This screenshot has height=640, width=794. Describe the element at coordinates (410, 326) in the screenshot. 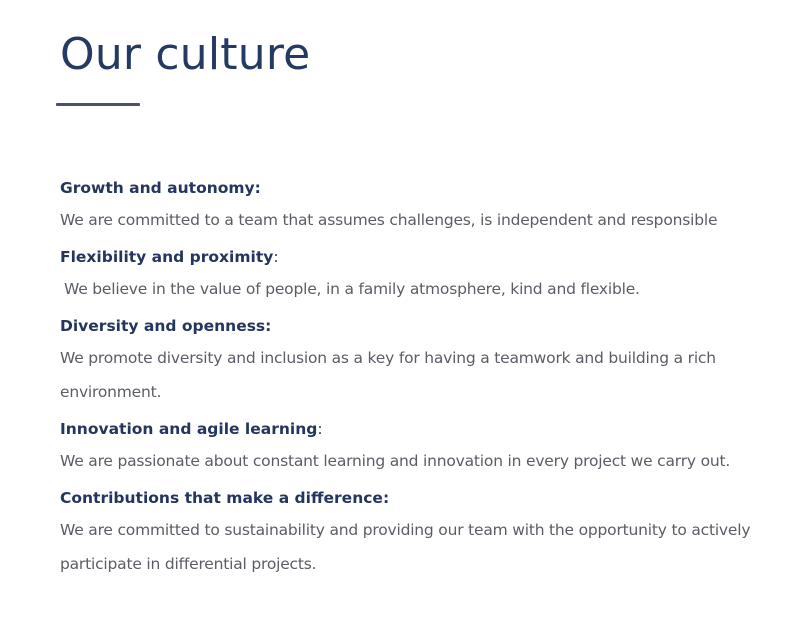

I see `section-heading: Diversity and openness:` at that location.